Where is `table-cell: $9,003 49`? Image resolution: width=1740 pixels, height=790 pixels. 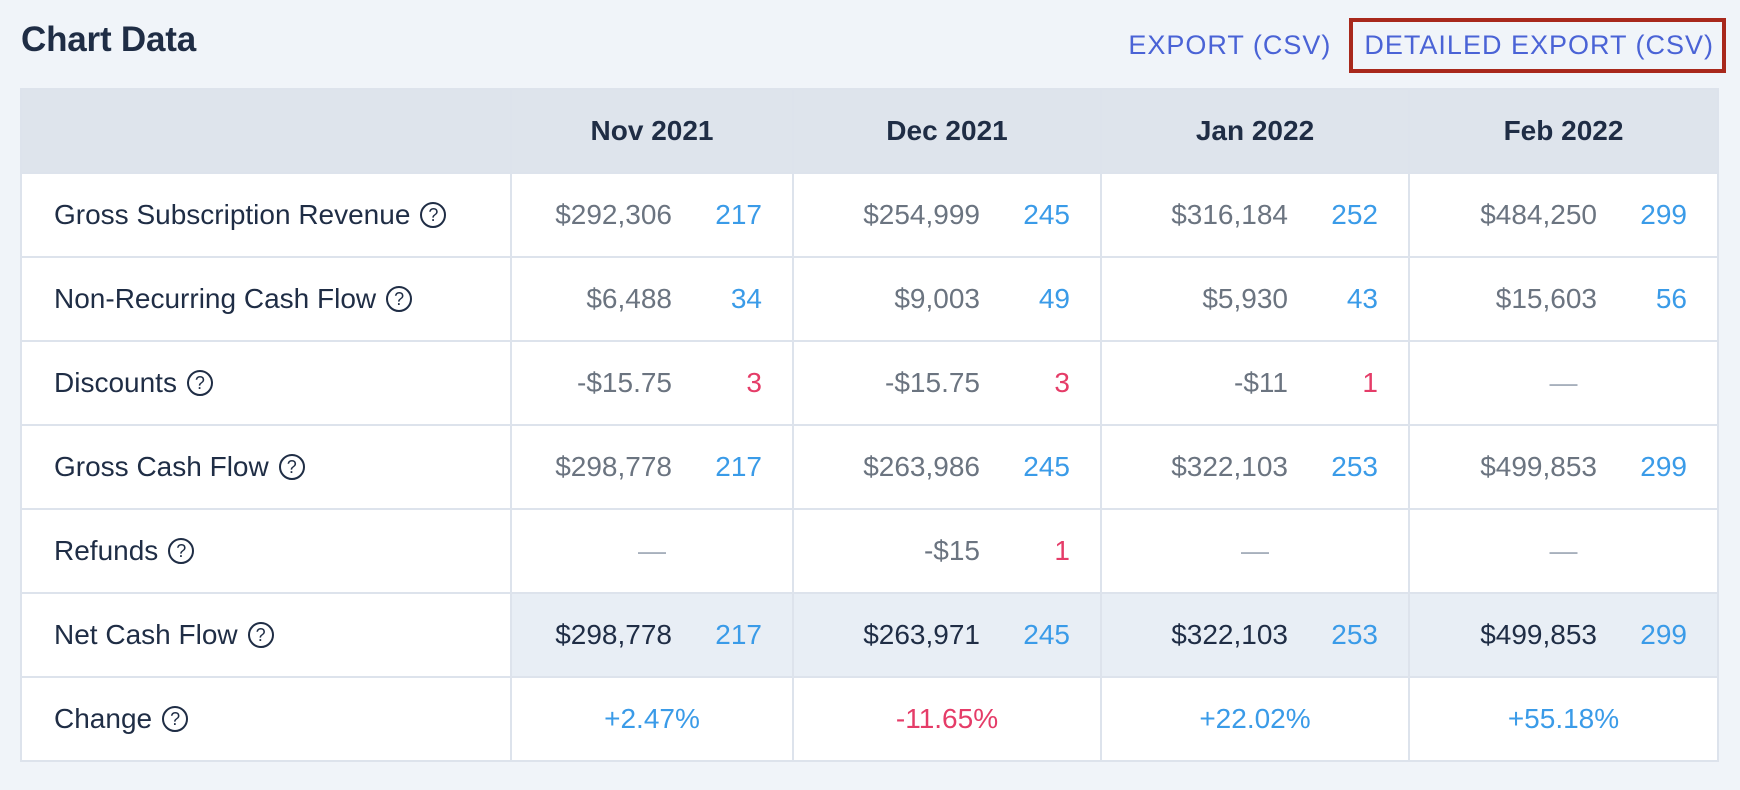
table-cell: $9,003 49 is located at coordinates (947, 299).